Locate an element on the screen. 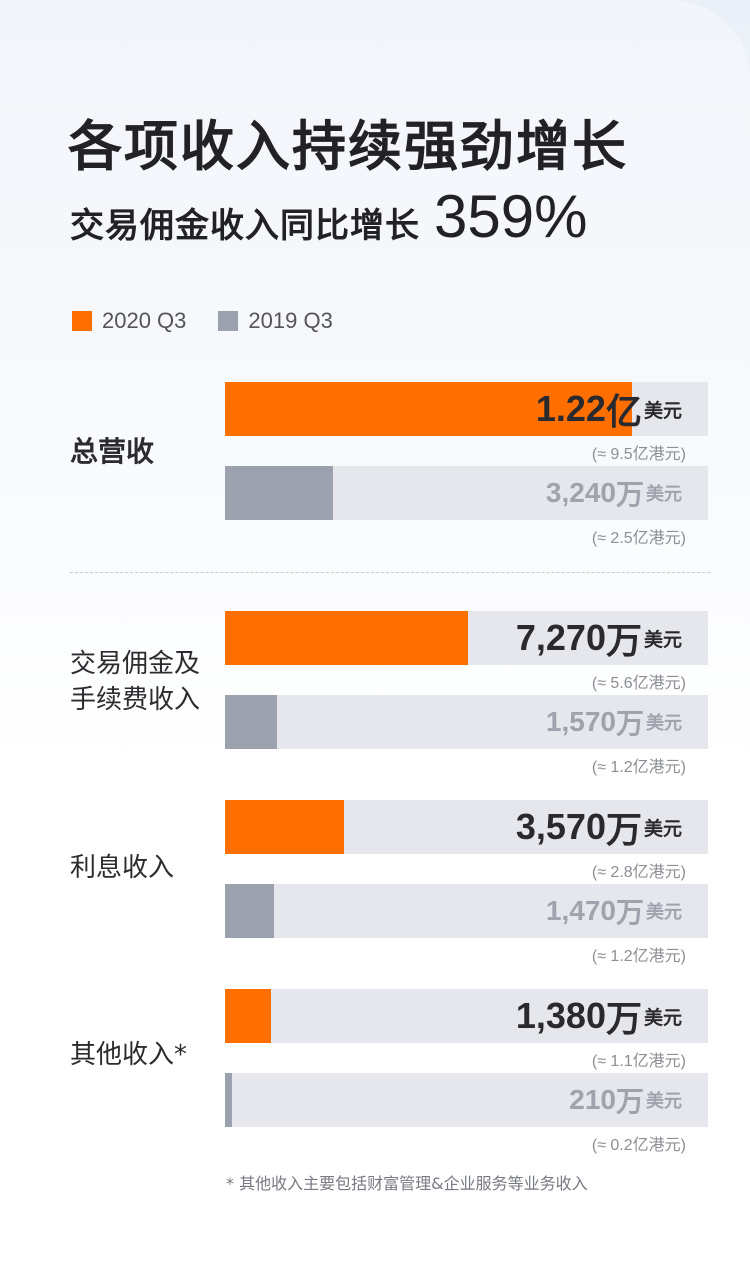 This screenshot has height=1286, width=750. category-label-line: 手续费收入 is located at coordinates (135, 700).